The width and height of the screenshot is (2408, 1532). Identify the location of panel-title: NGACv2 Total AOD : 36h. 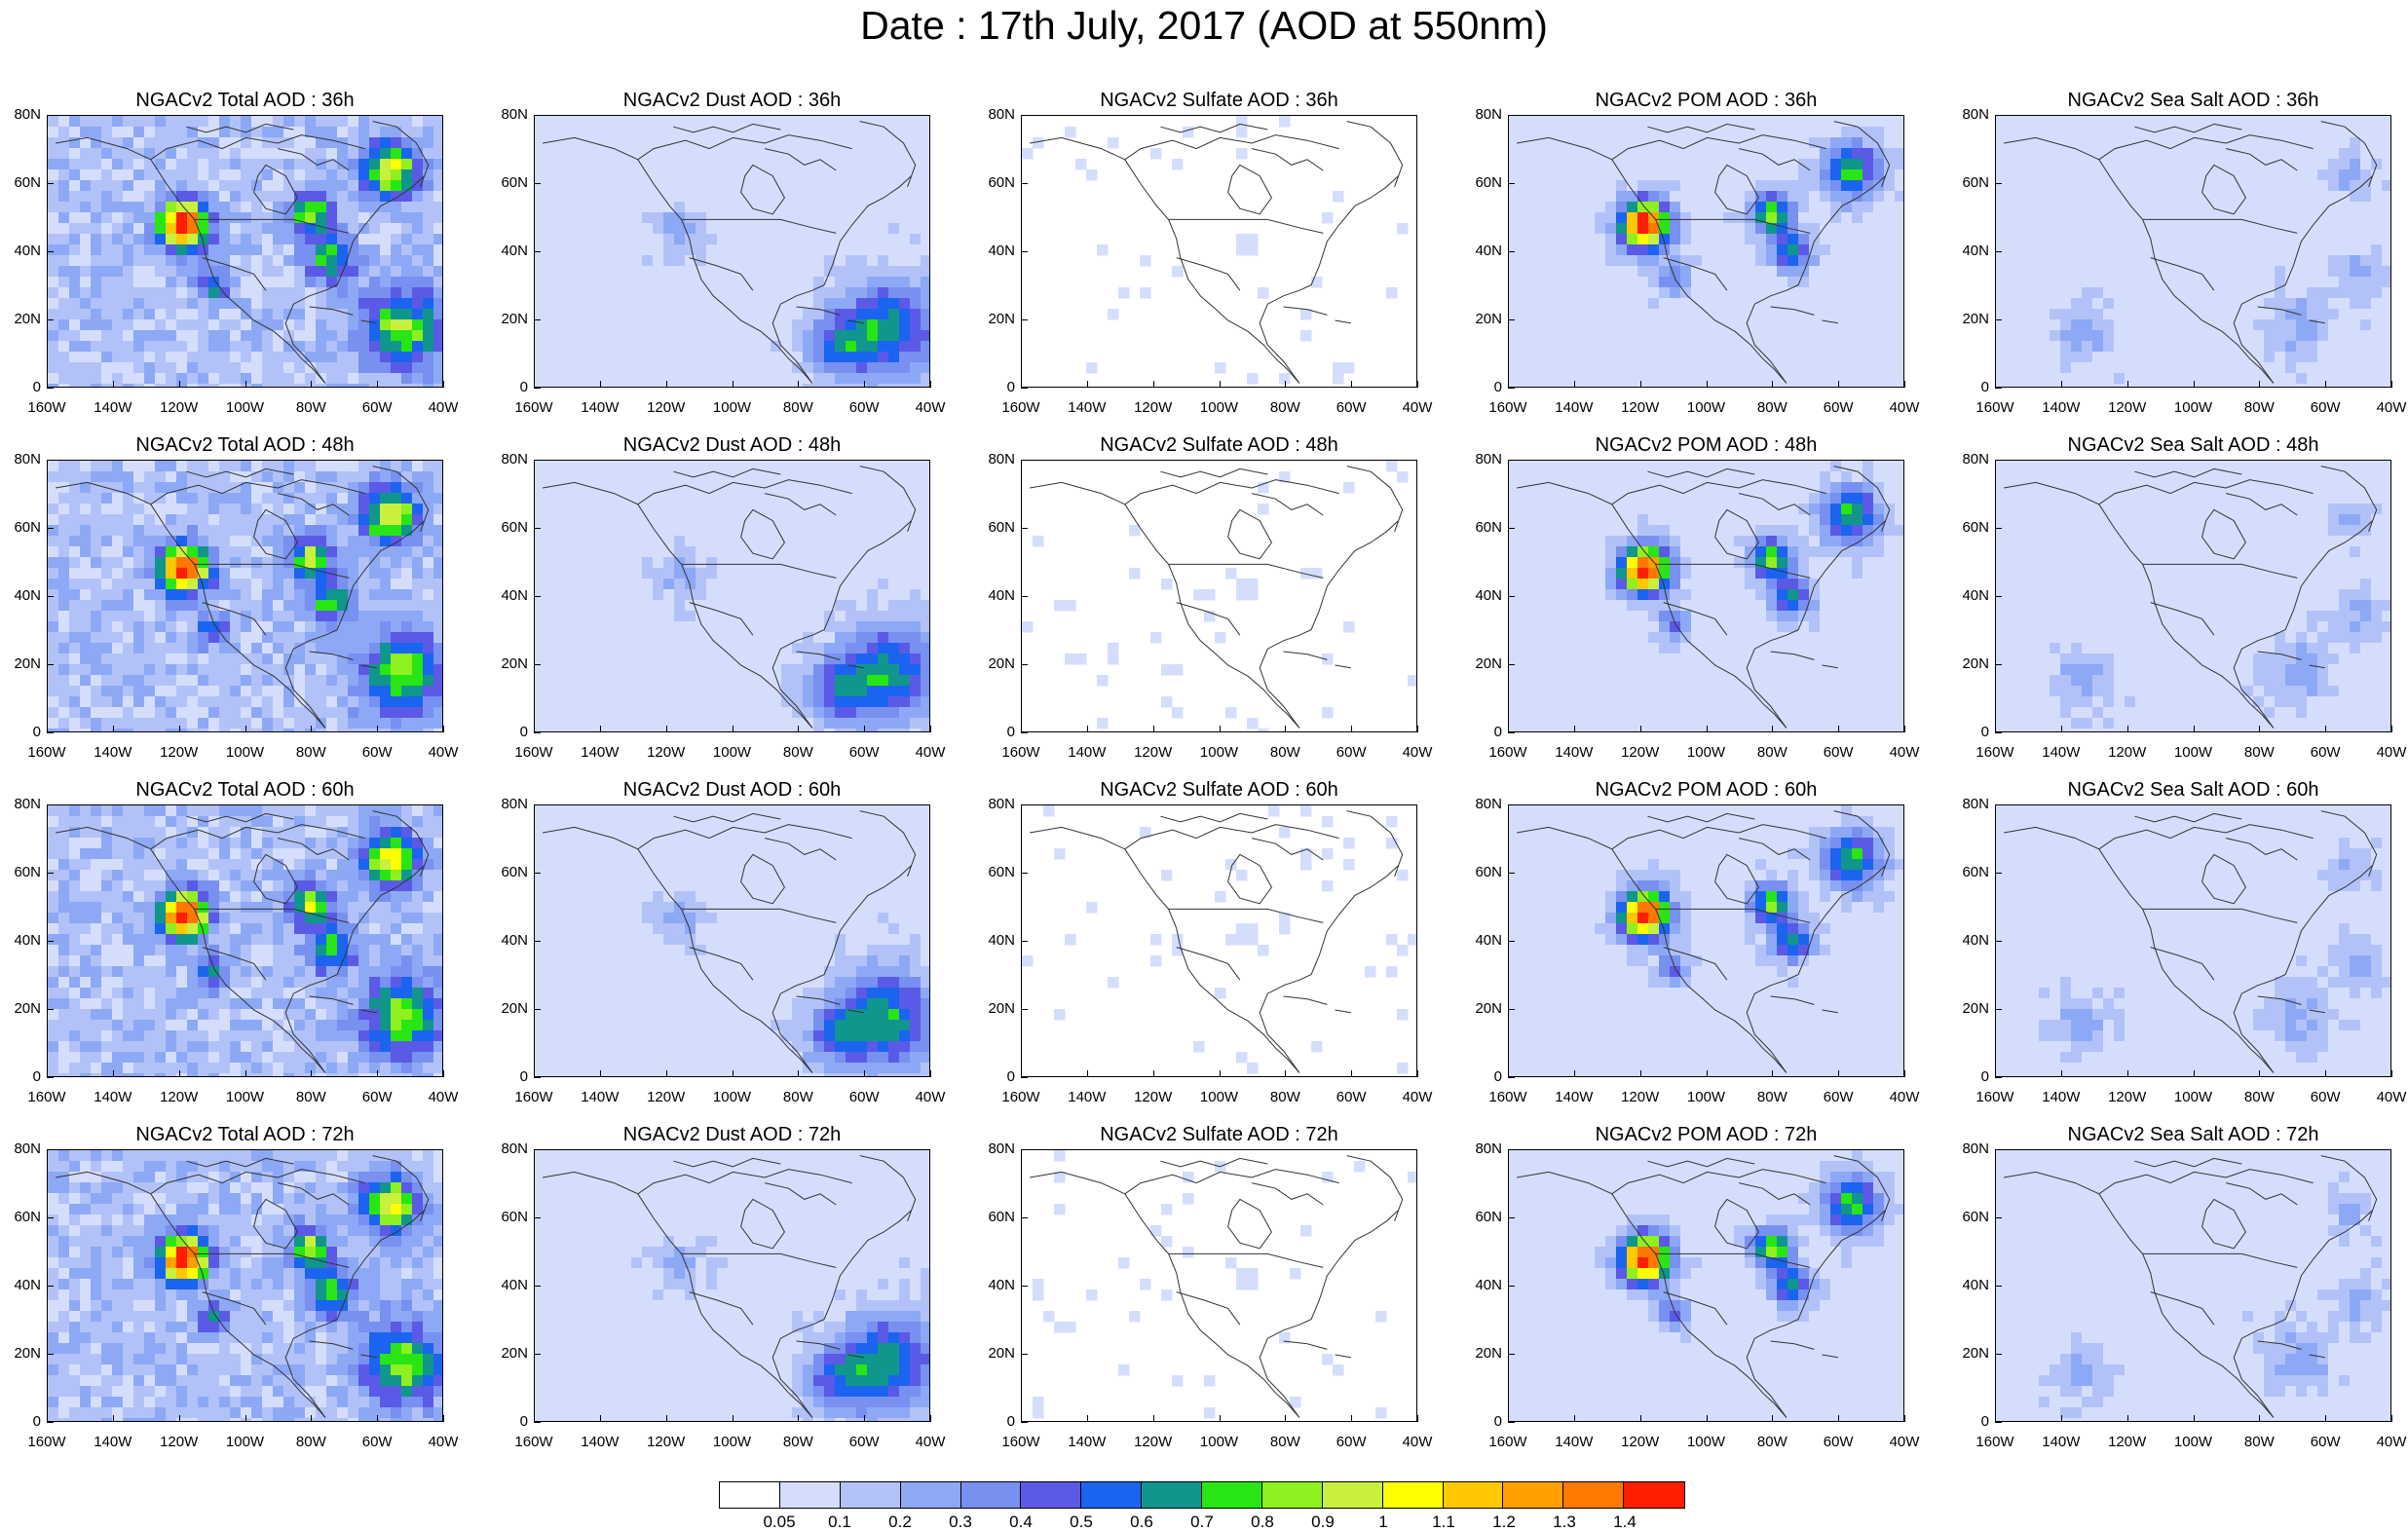
(245, 101).